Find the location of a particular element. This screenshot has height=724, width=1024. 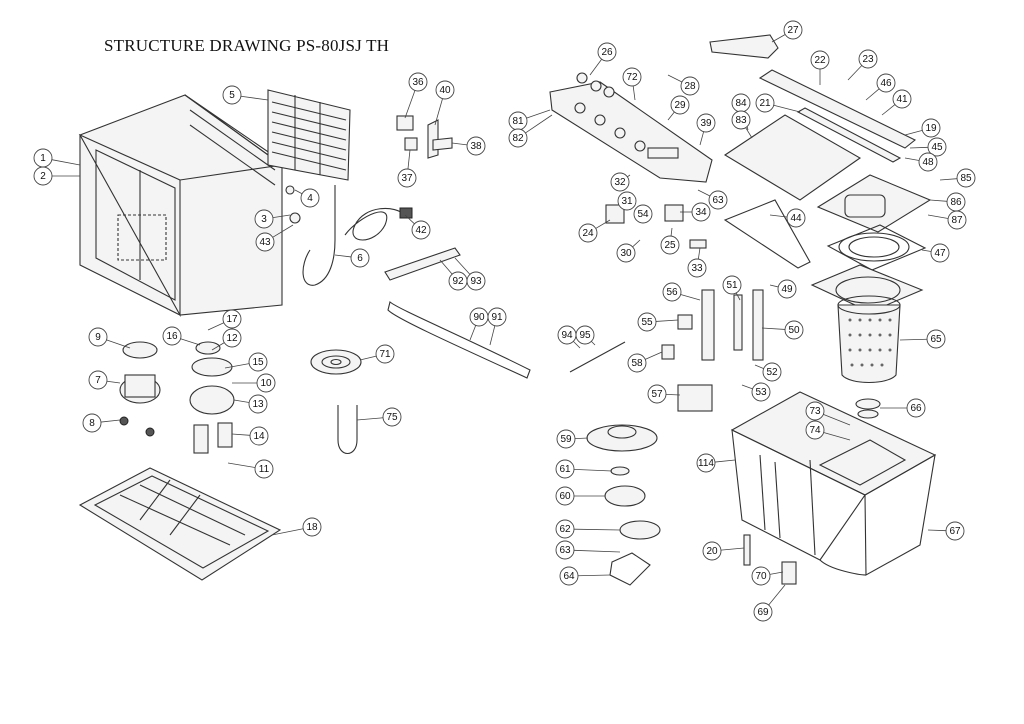

drive-belt is located at coordinates (630, 569).